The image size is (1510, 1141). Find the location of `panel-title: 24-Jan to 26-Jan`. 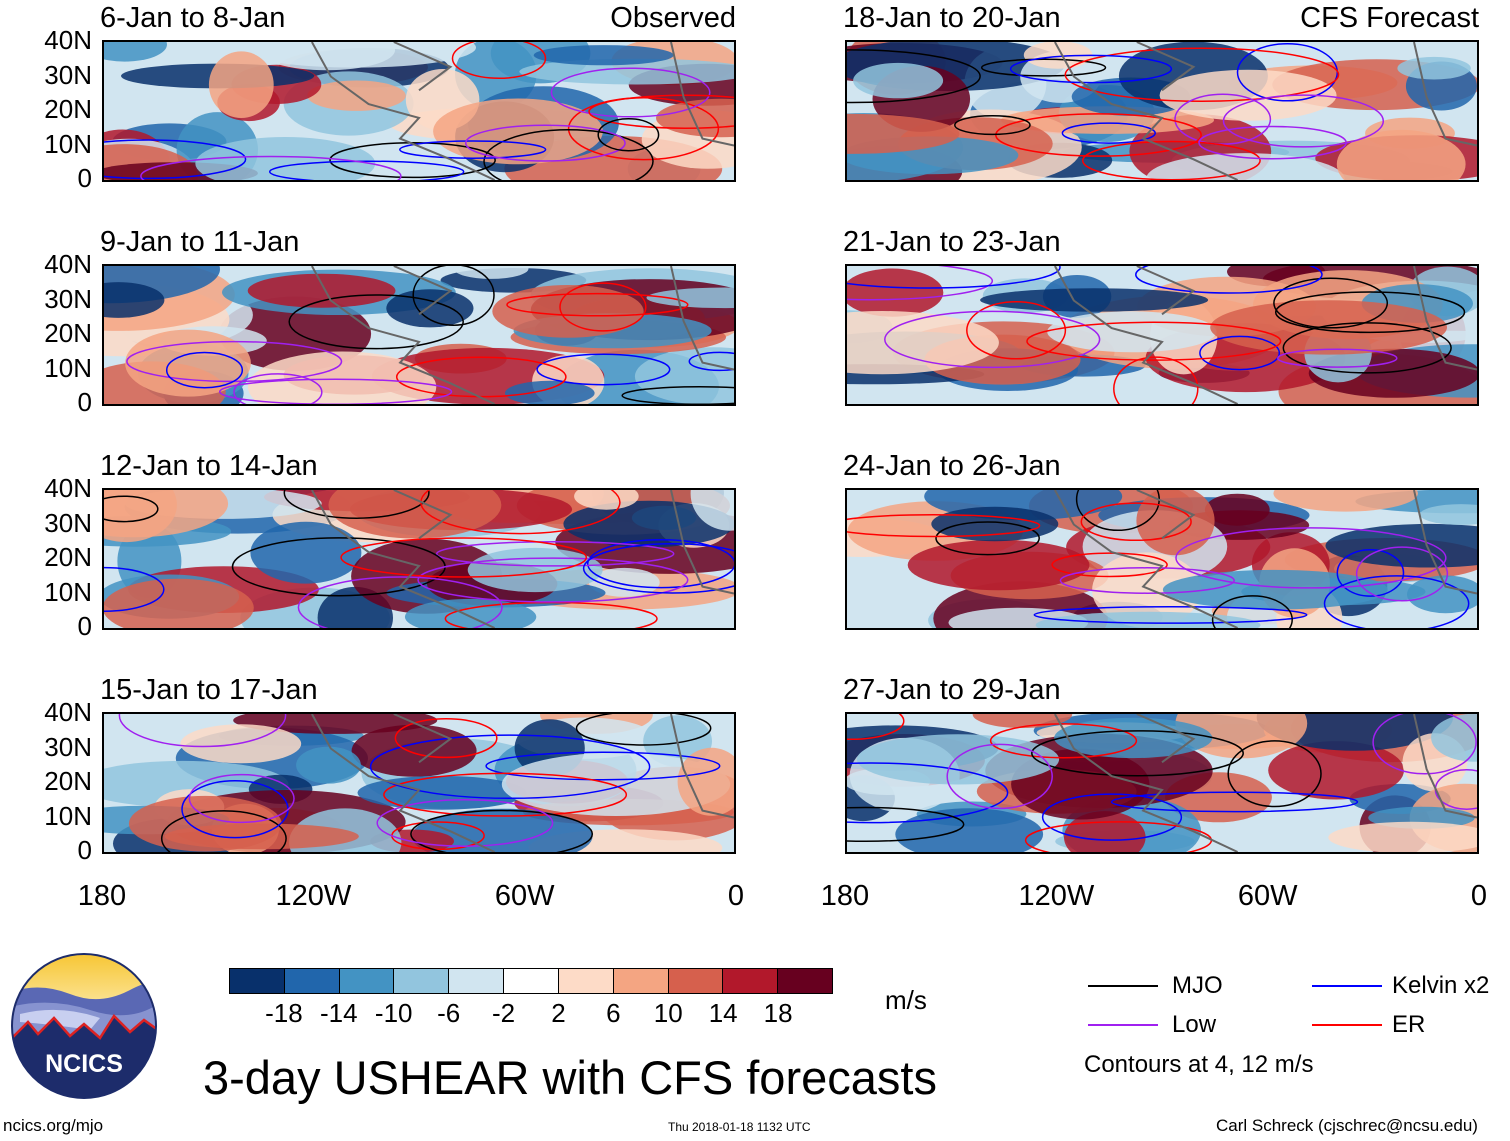

panel-title: 24-Jan to 26-Jan is located at coordinates (952, 466).